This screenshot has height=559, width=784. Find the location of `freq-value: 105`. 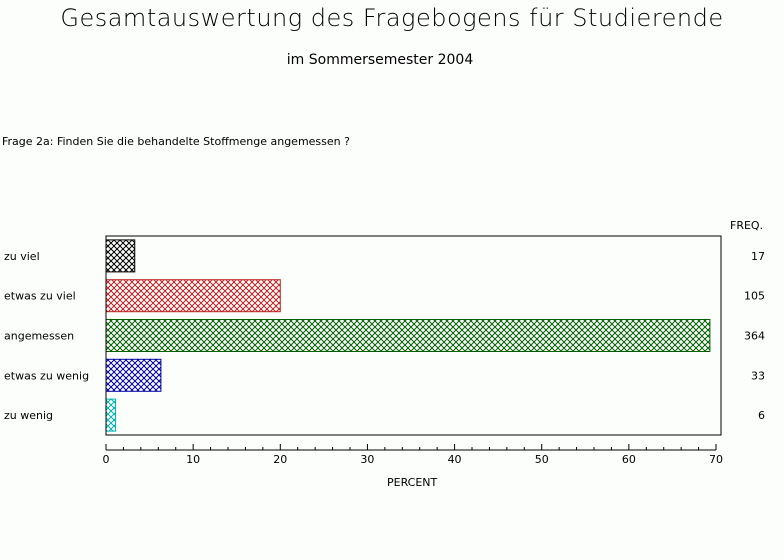

freq-value: 105 is located at coordinates (754, 296).